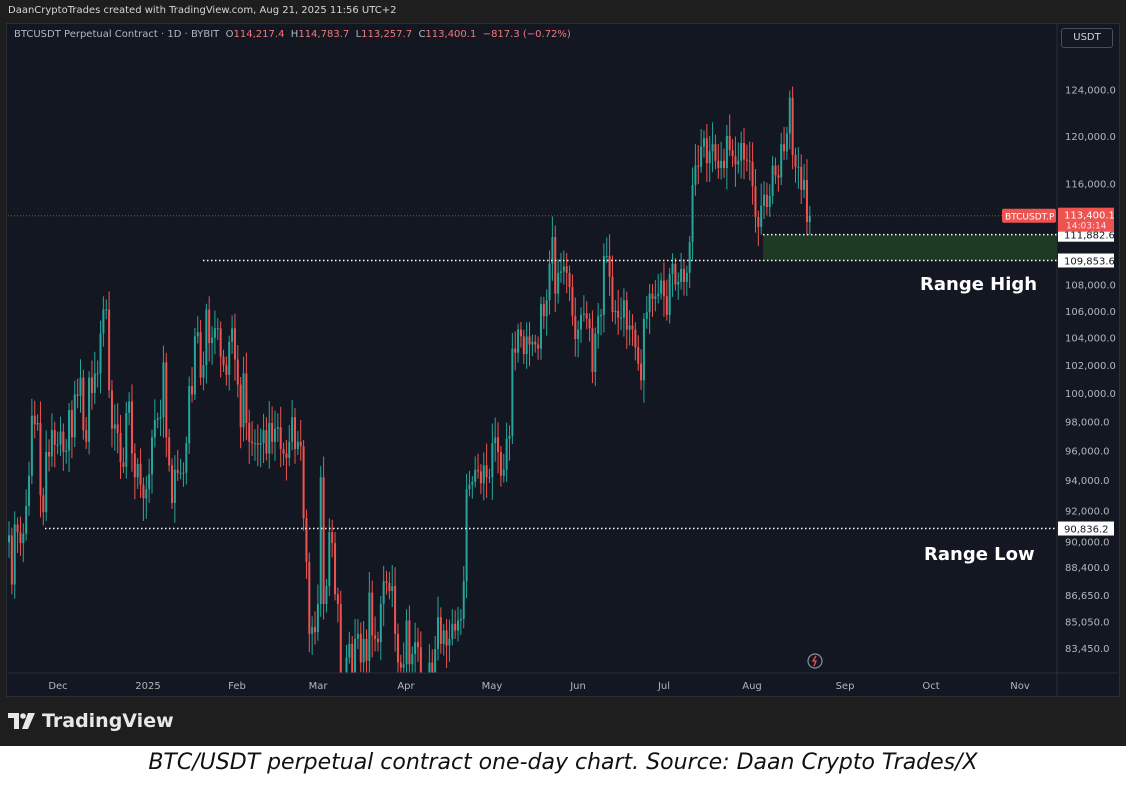 Image resolution: width=1126 pixels, height=788 pixels. What do you see at coordinates (91, 721) in the screenshot?
I see `tradingview-logo: TradingView` at bounding box center [91, 721].